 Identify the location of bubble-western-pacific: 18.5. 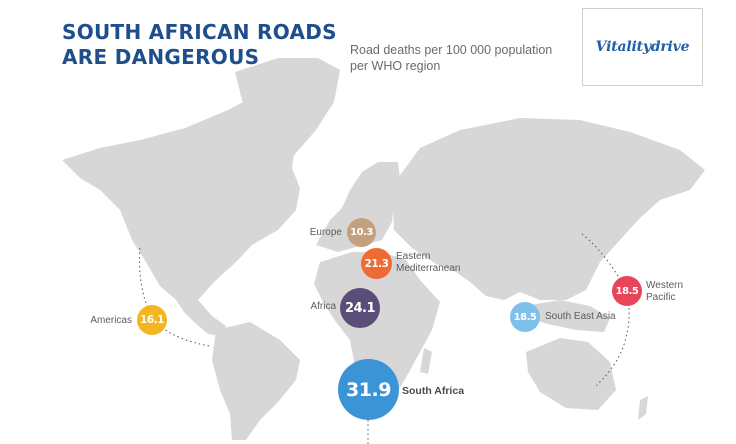
(627, 291).